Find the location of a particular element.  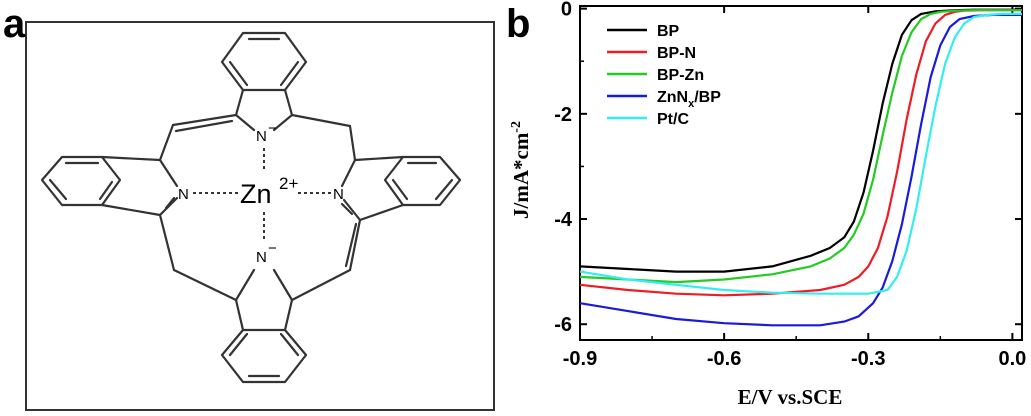

panel-a-label: a is located at coordinates (14, 24).